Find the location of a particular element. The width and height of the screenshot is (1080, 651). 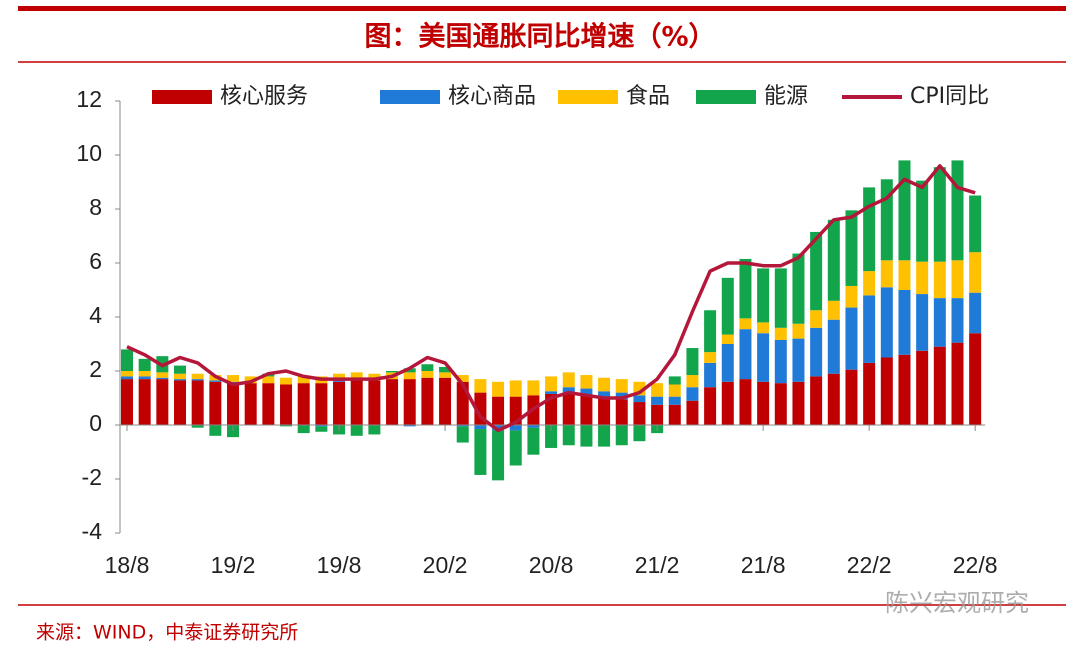

x-tick-label: 21/2 is located at coordinates (657, 565).